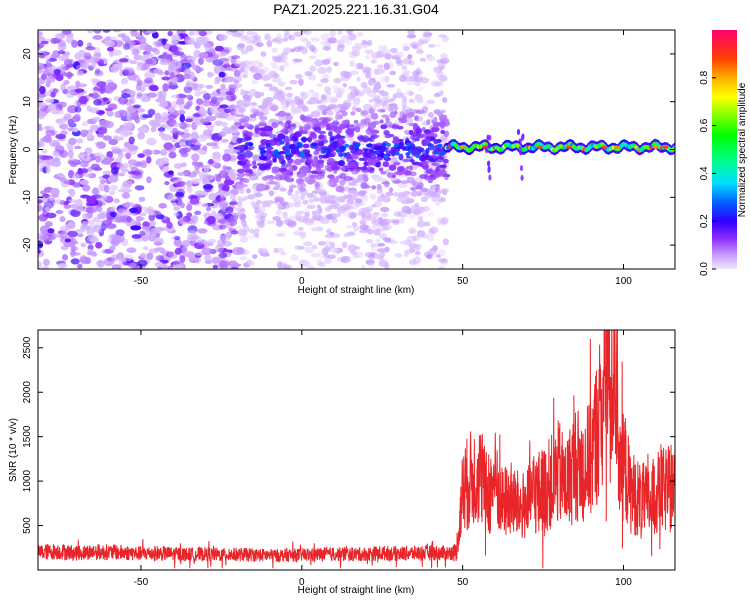 The image size is (750, 600). Describe the element at coordinates (724, 149) in the screenshot. I see `colorbar-gradient` at that location.